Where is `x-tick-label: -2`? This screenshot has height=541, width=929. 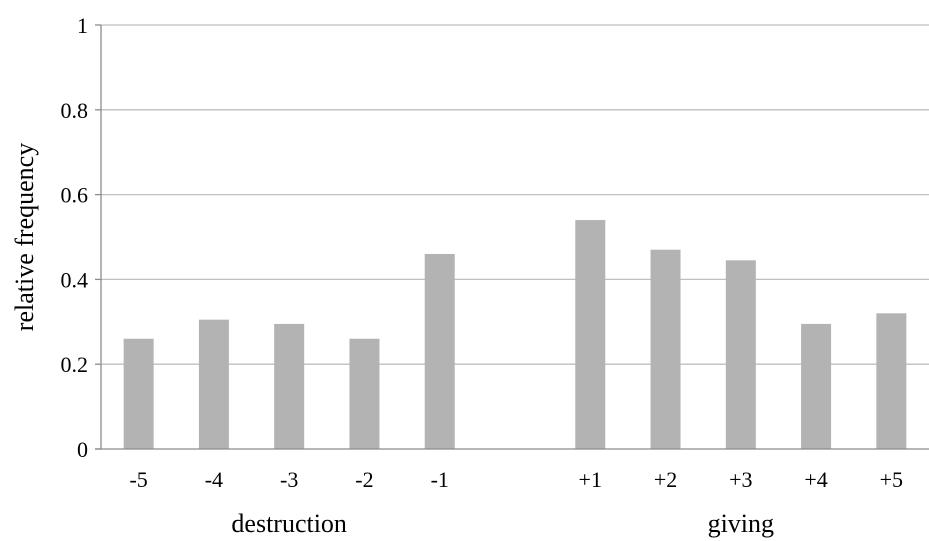 x-tick-label: -2 is located at coordinates (364, 479).